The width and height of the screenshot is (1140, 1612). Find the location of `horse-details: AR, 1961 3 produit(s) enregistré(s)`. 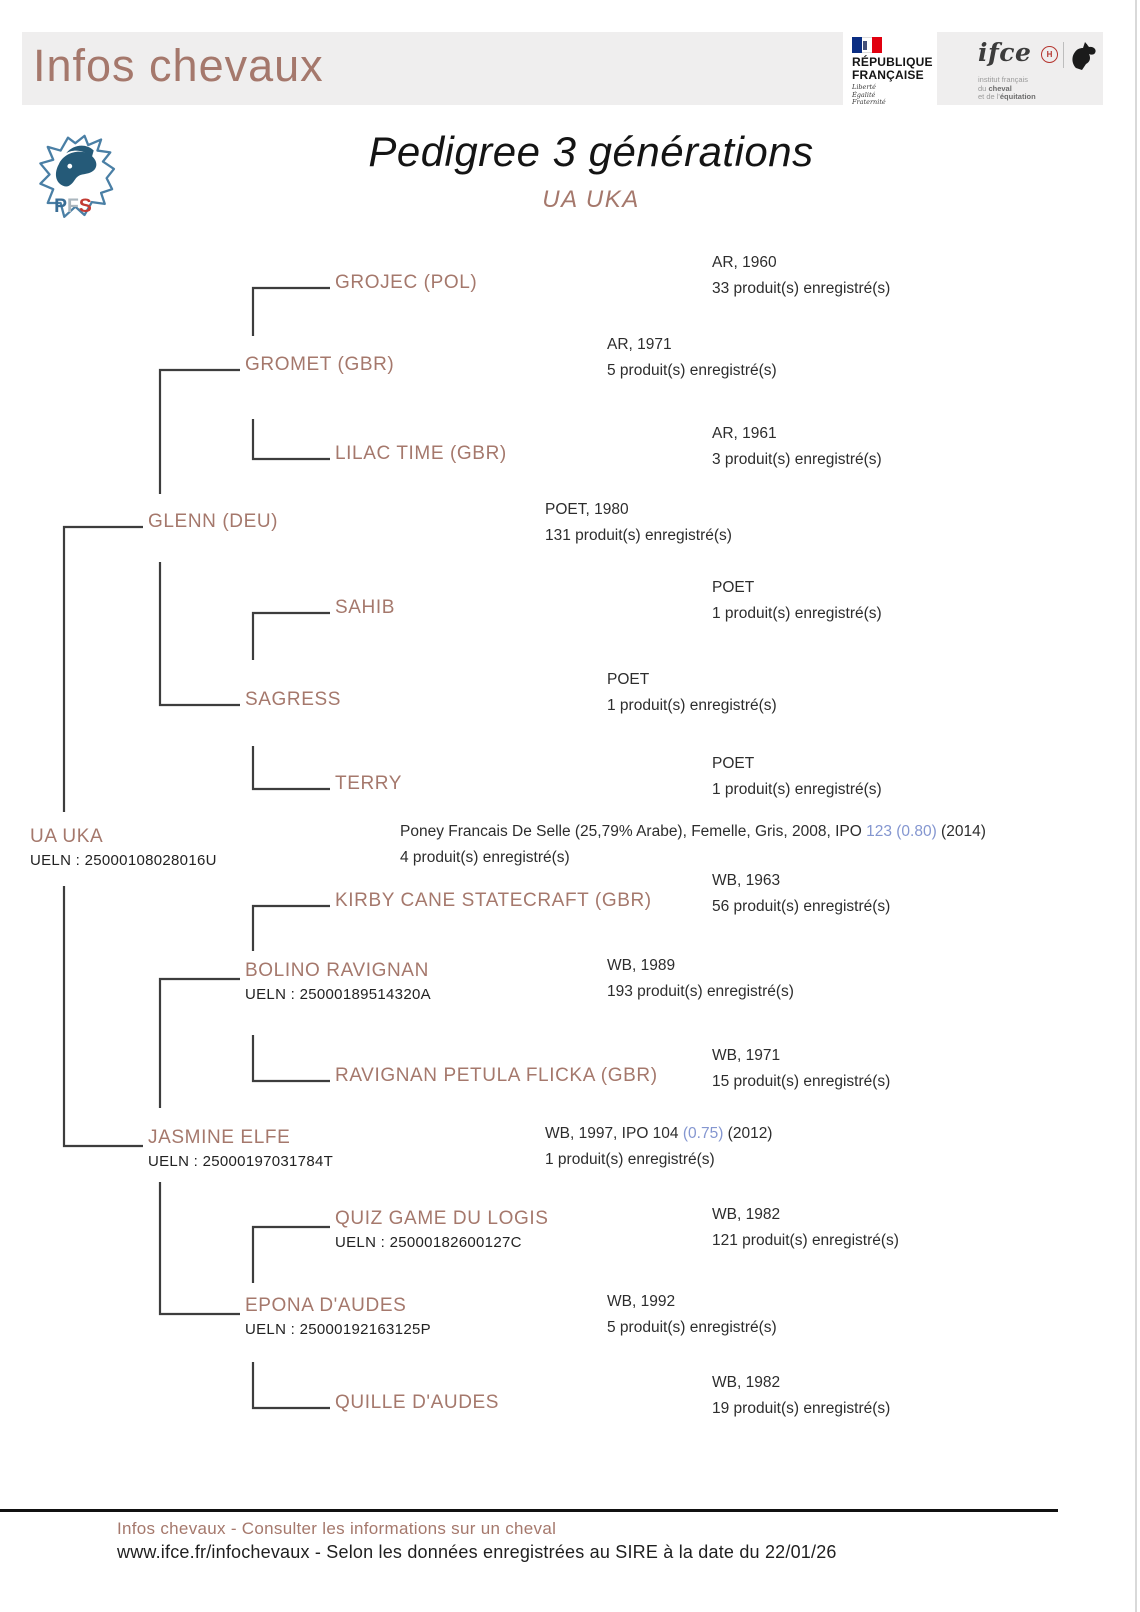

horse-details: AR, 1961 3 produit(s) enregistré(s) is located at coordinates (797, 446).